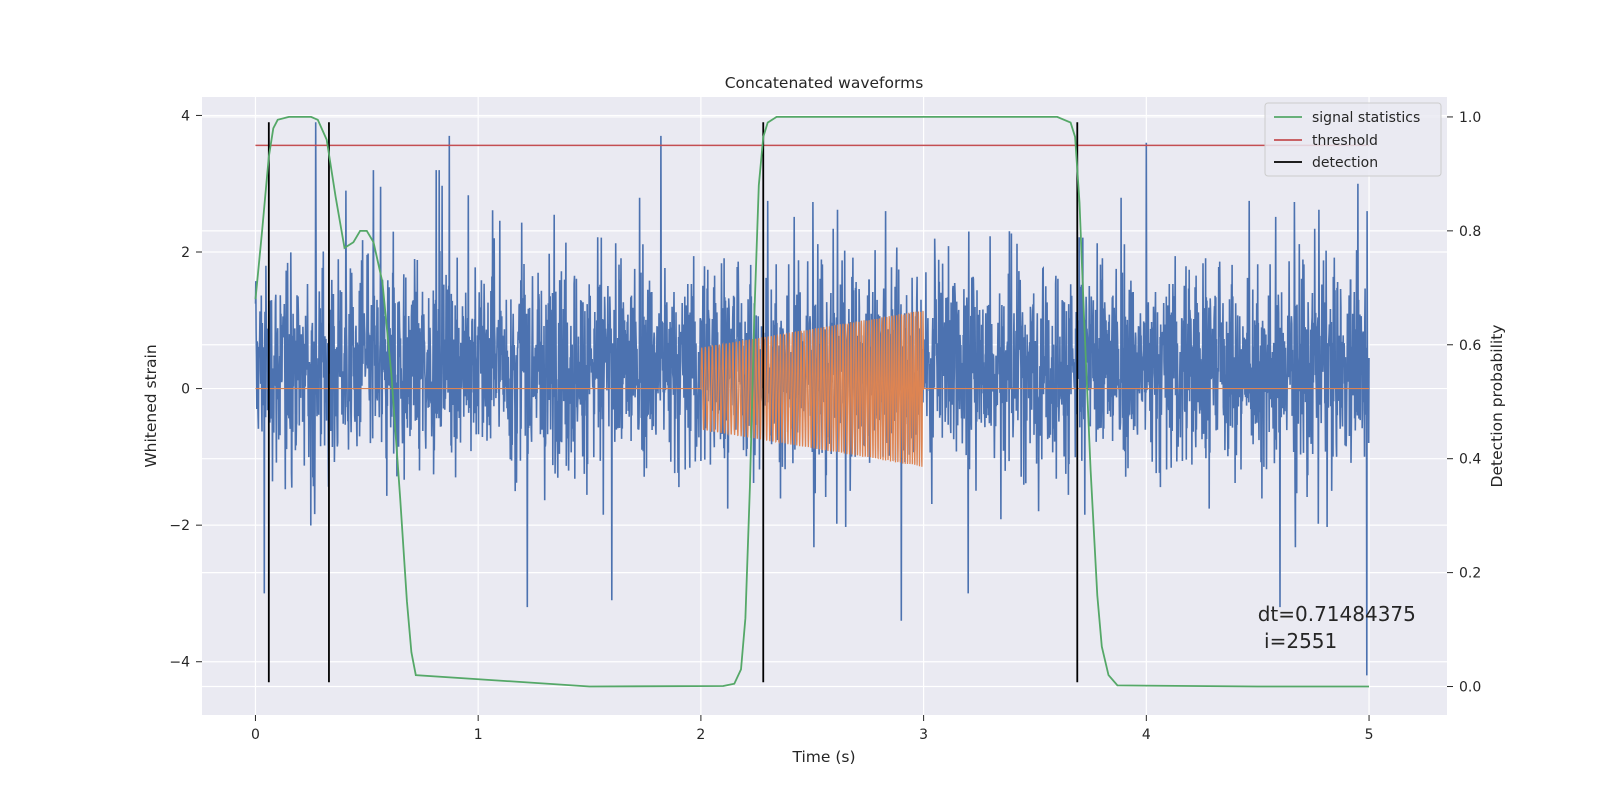  Describe the element at coordinates (151, 405) in the screenshot. I see `y-axis-left-label: Whitened strain` at that location.